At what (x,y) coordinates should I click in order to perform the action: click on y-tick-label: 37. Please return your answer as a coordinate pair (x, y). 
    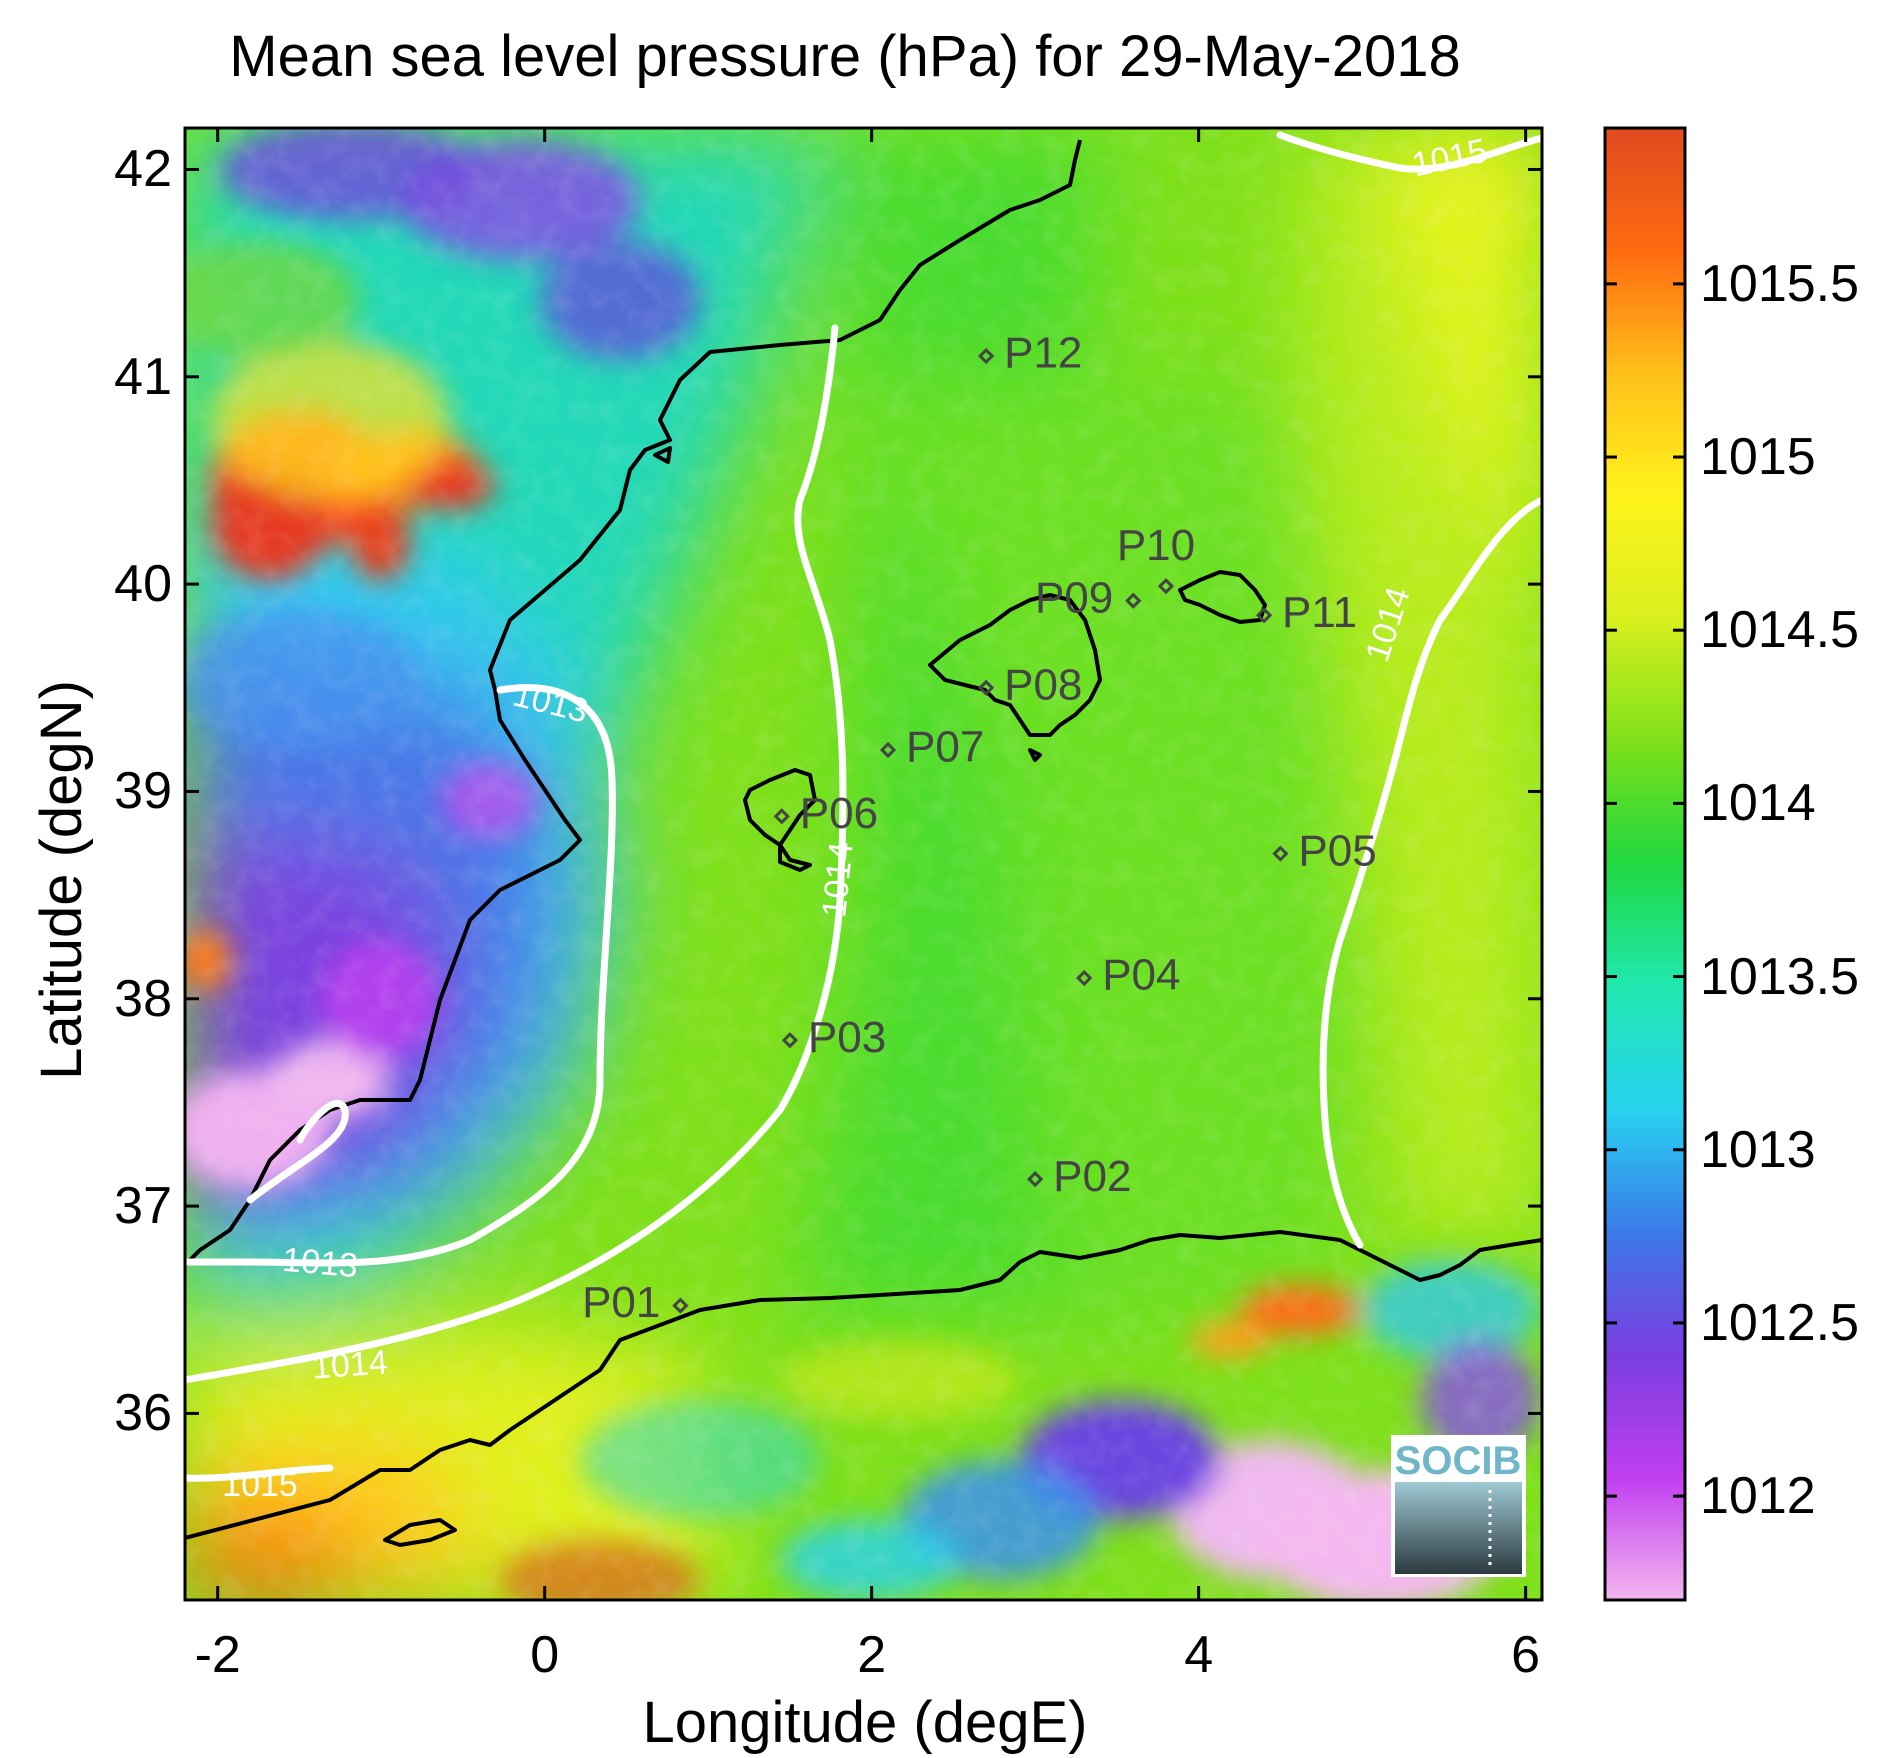
    Looking at the image, I should click on (143, 1206).